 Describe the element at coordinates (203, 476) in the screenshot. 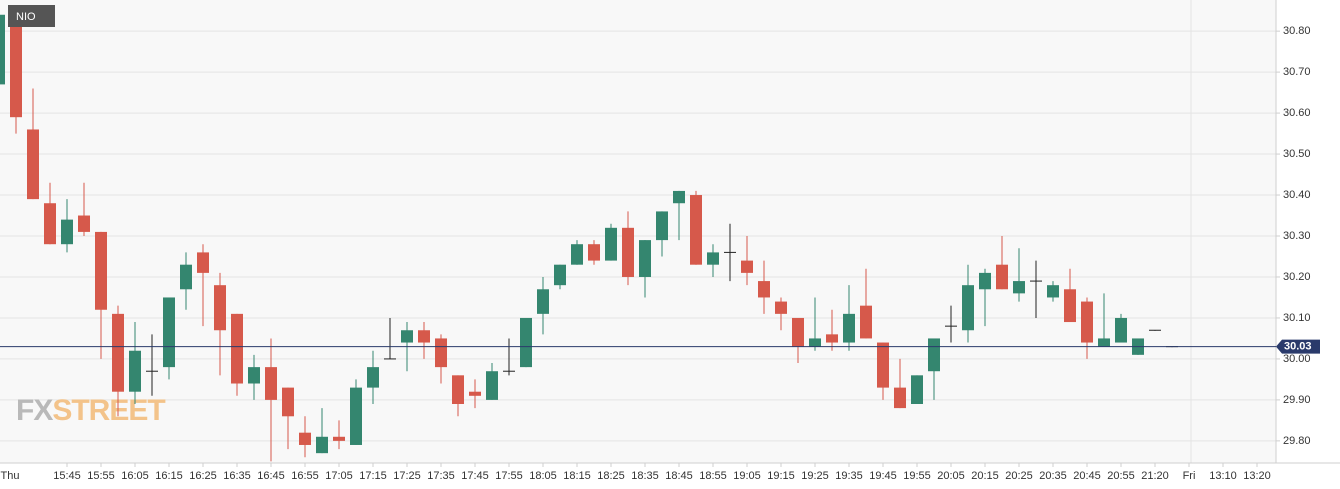

I see `x-tick-label: 16:25` at that location.